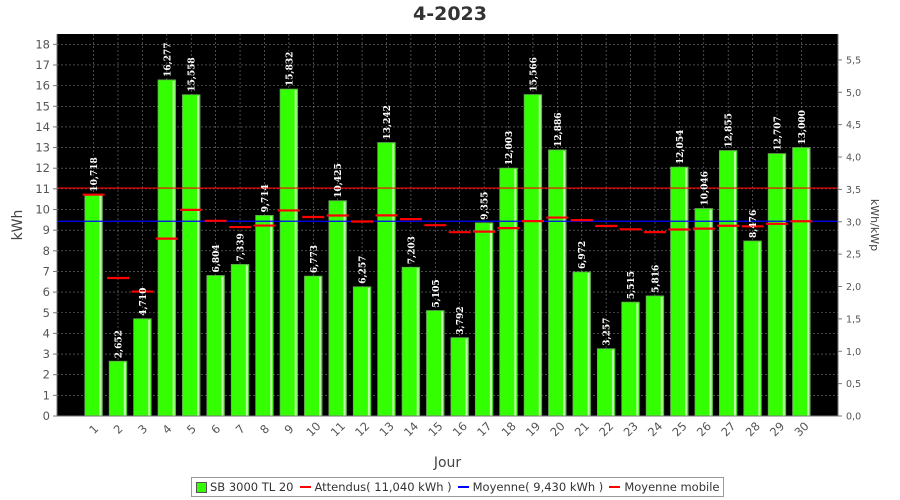 This screenshot has height=500, width=900. I want to click on legend-label-expected: Attendus( 11,040 kWh ), so click(383, 487).